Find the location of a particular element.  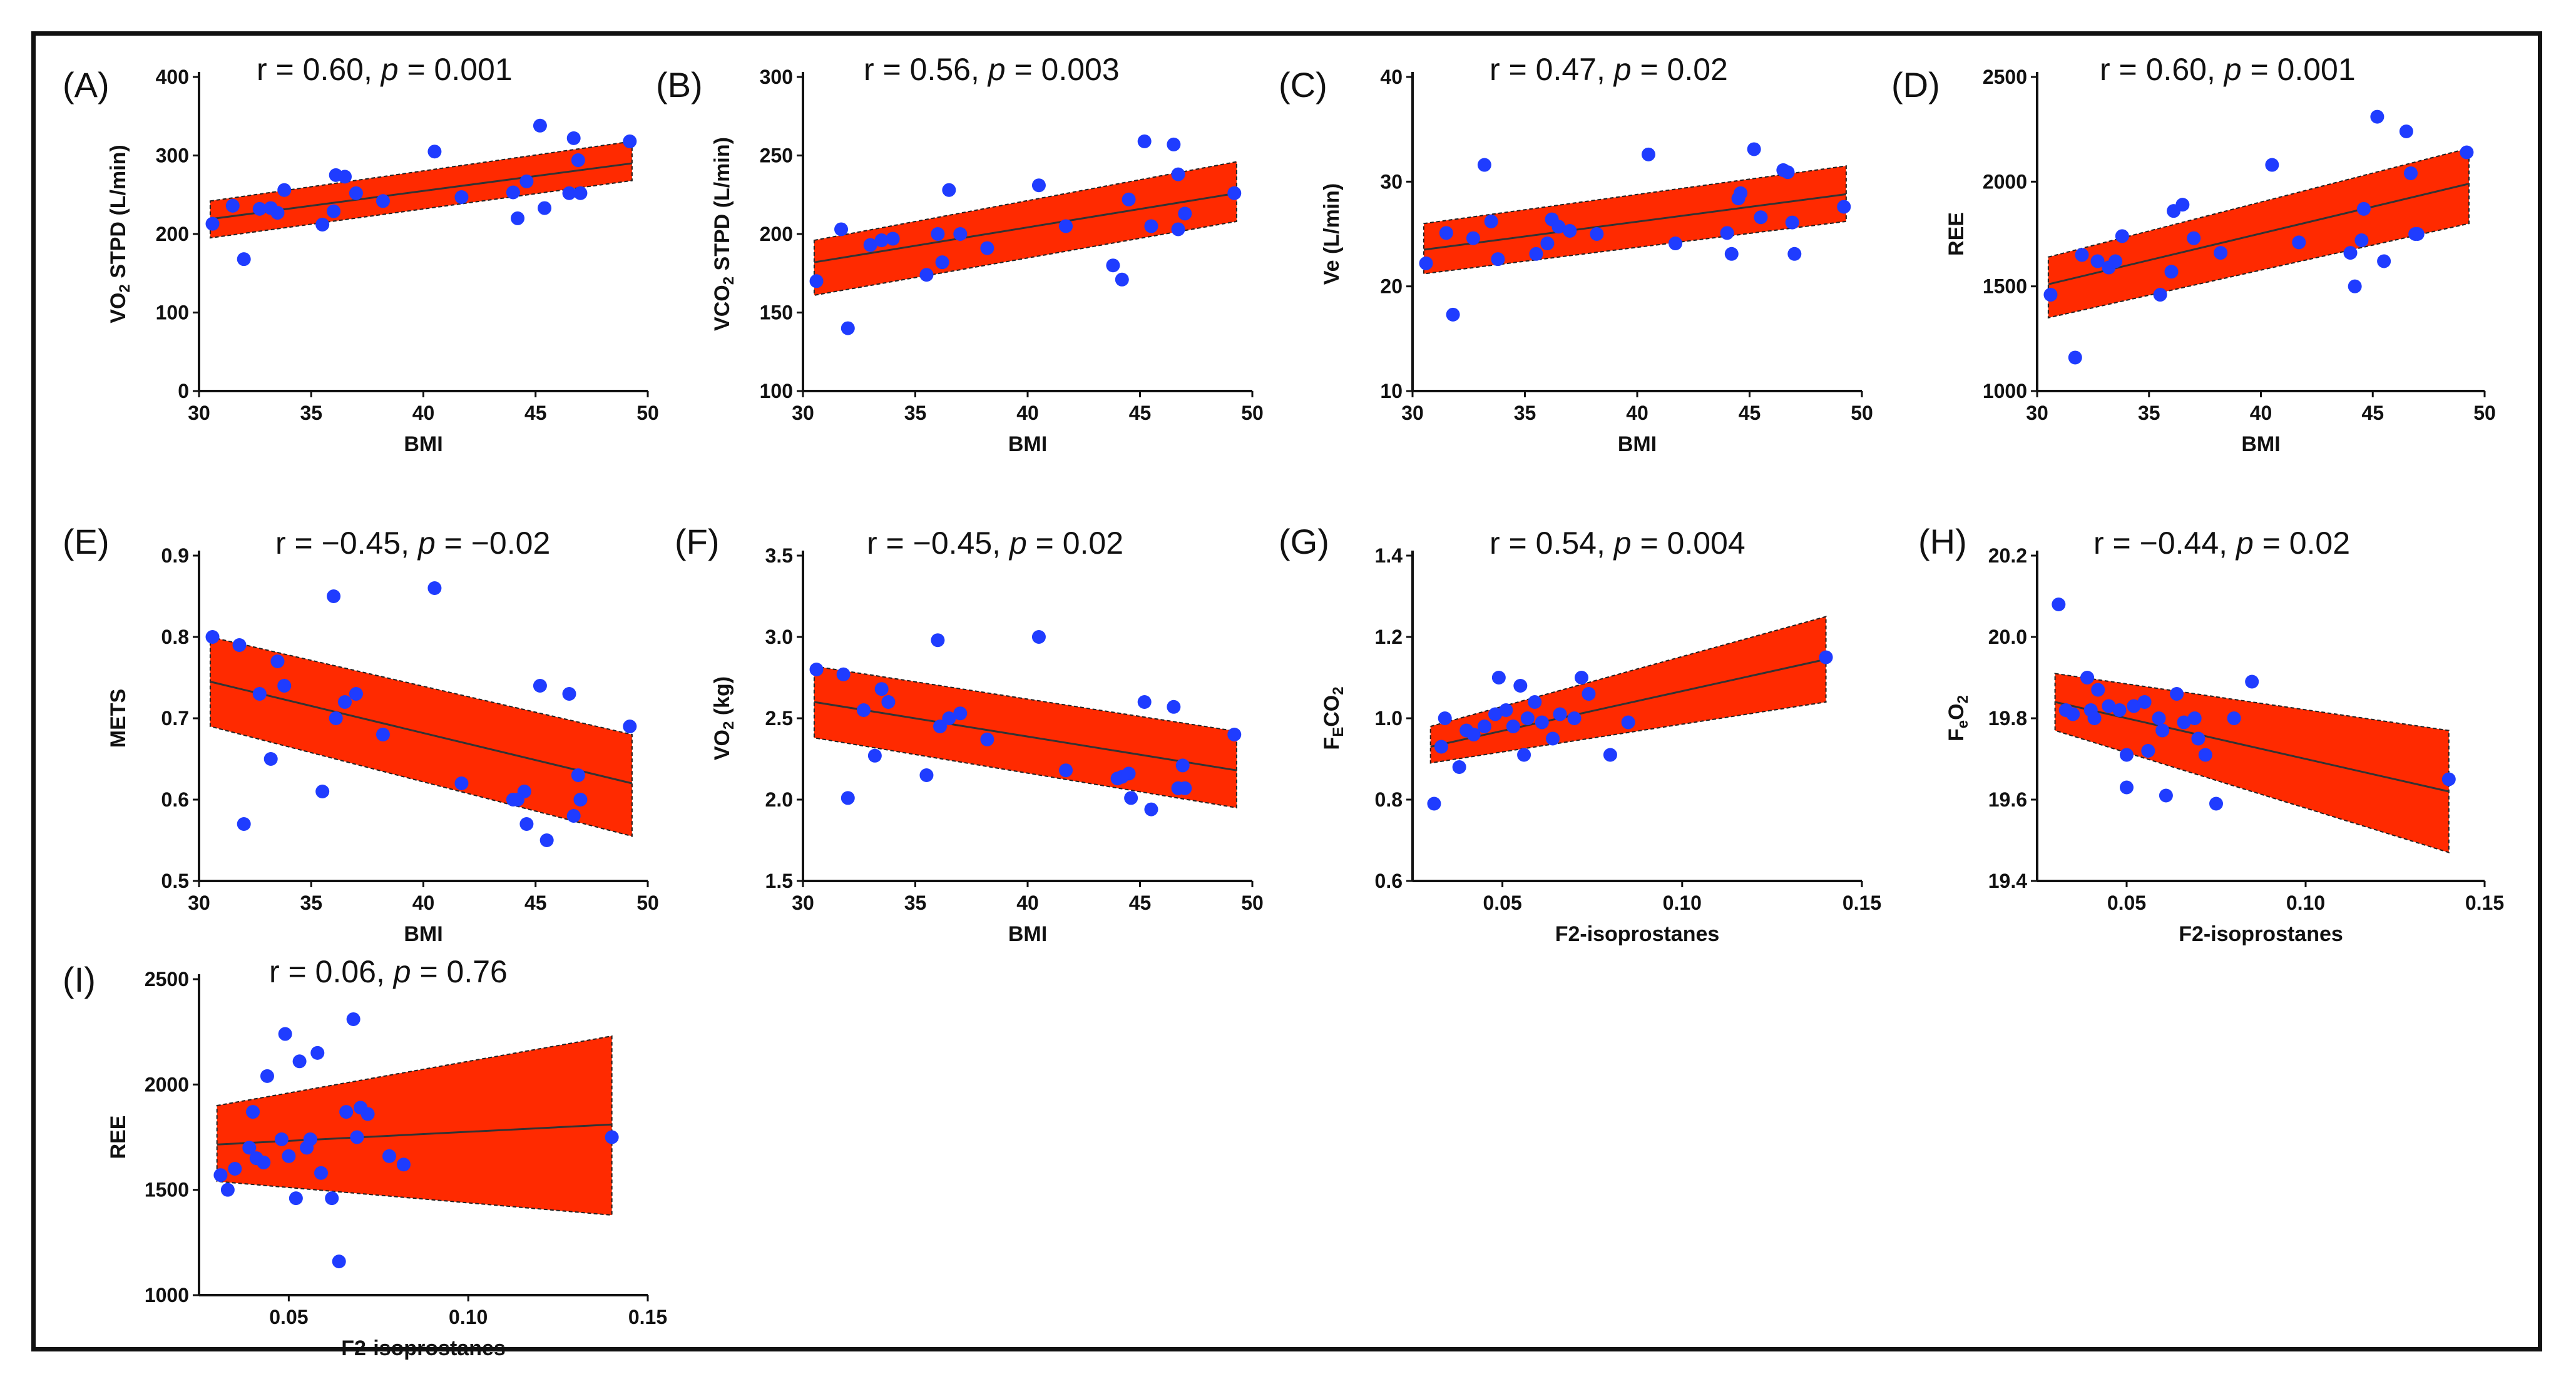

confidence-band is located at coordinates (1628, 690).